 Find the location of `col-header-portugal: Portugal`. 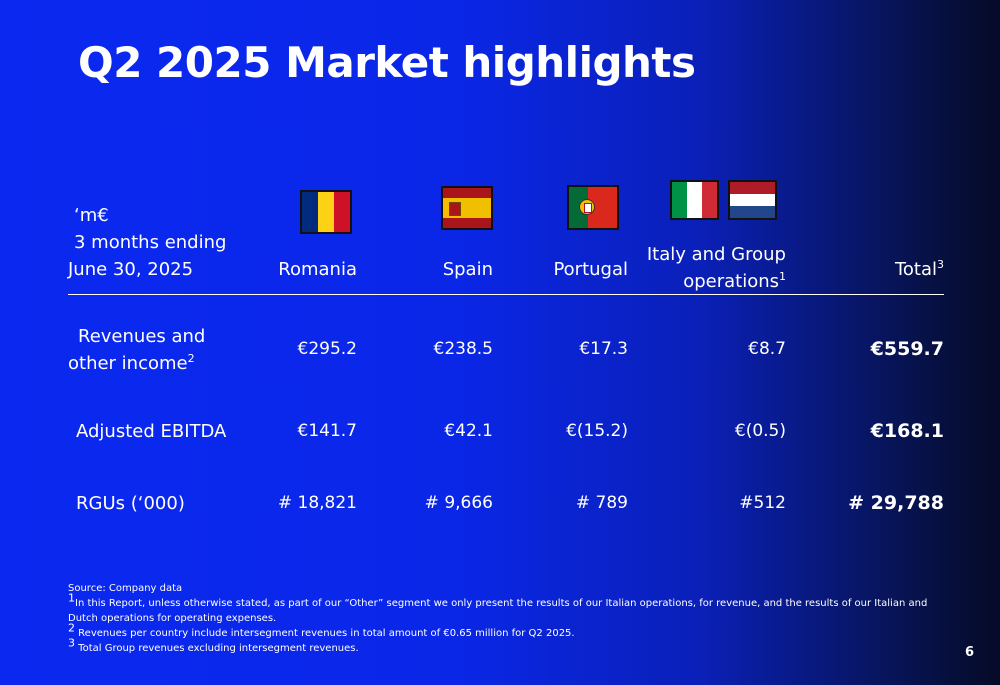

col-header-portugal: Portugal is located at coordinates (590, 269).